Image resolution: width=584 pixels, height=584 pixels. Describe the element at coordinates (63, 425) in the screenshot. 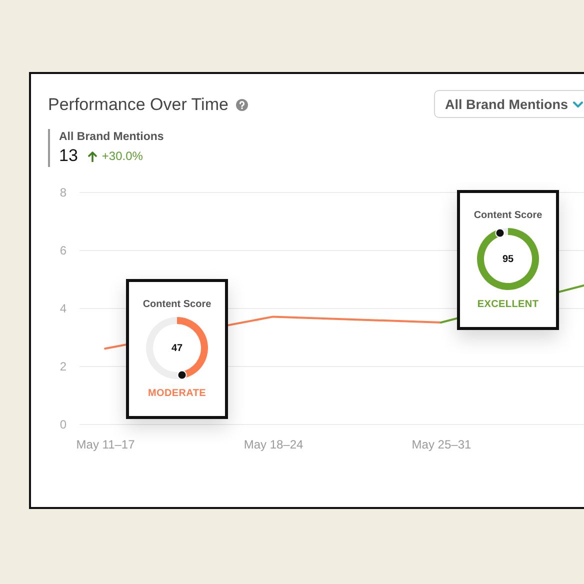

I see `y-tick-label: 0` at that location.